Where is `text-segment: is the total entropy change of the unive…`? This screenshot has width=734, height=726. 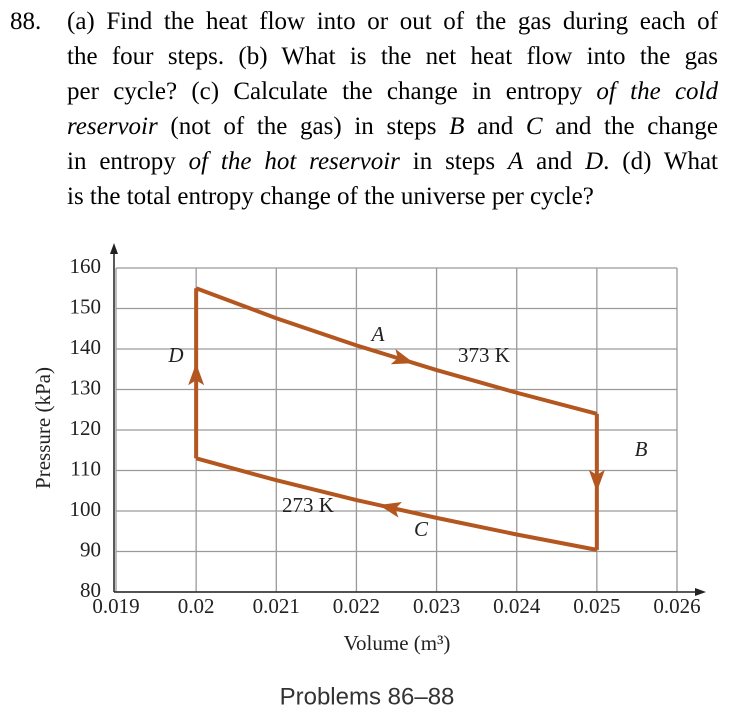
text-segment: is the total entropy change of the unive… is located at coordinates (330, 196).